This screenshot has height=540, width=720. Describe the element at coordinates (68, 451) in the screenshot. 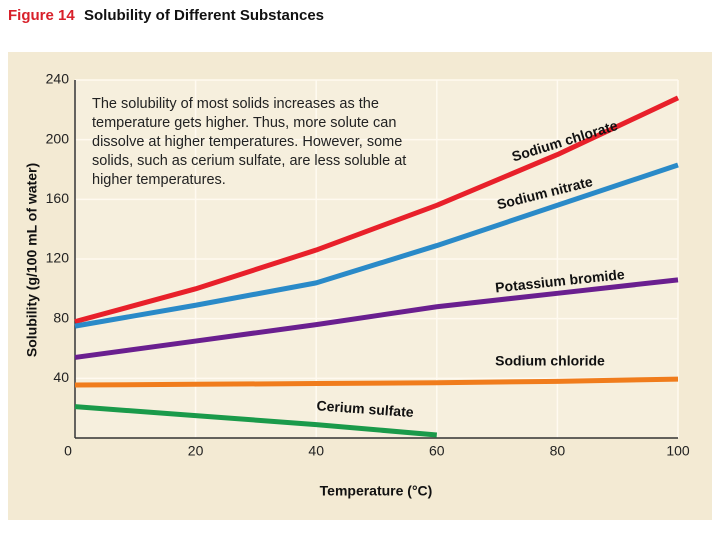

I see `x-tick-label: 0` at that location.